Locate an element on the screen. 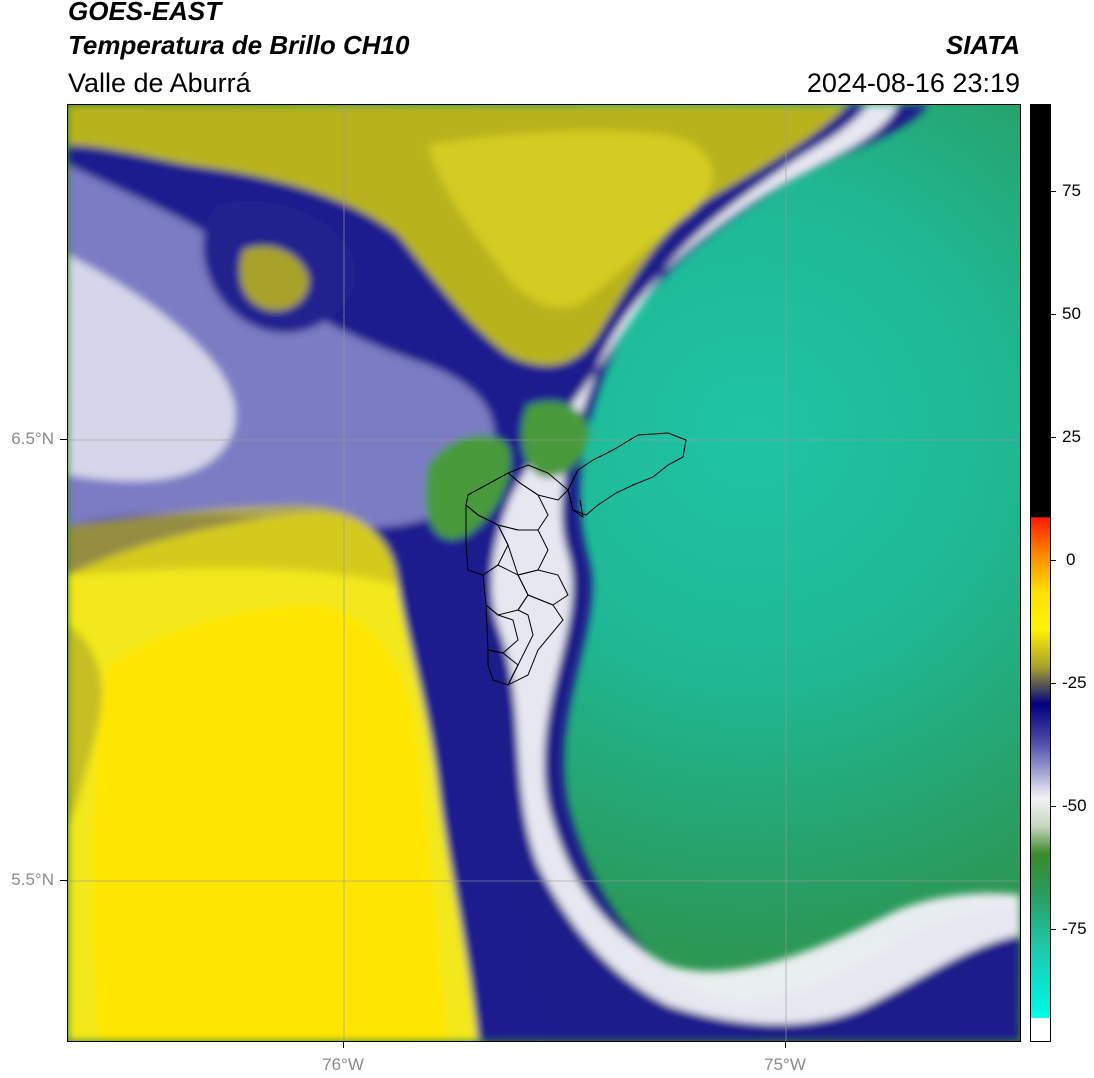  municipal-boundaries is located at coordinates (576, 559).